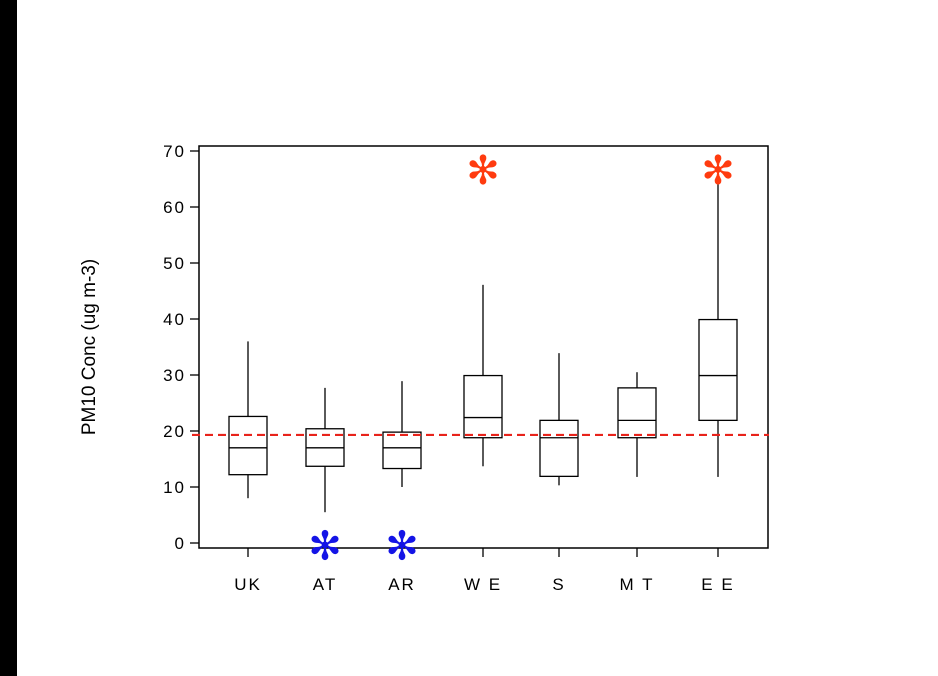 Image resolution: width=938 pixels, height=676 pixels. What do you see at coordinates (174, 319) in the screenshot?
I see `y-tick-label: 40` at bounding box center [174, 319].